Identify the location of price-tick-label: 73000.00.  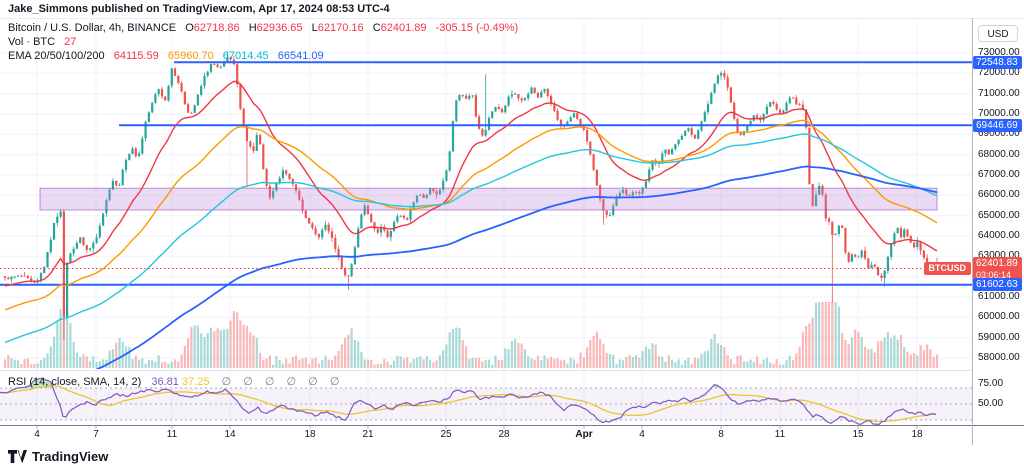
(999, 52).